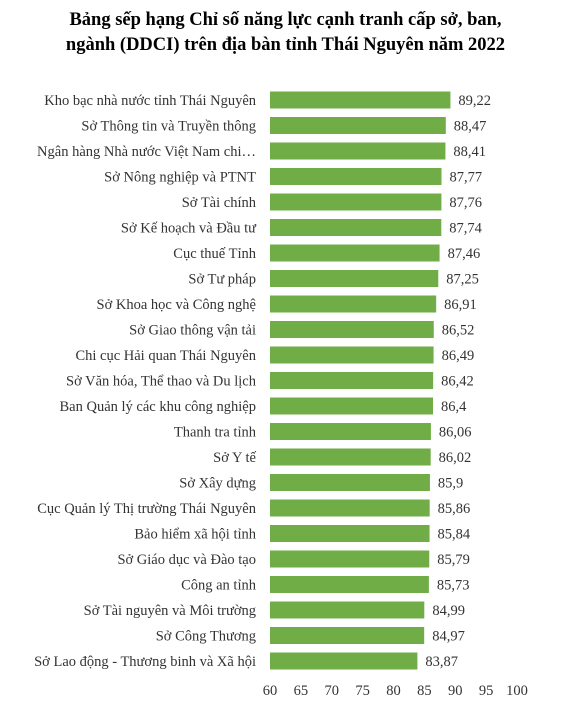 The height and width of the screenshot is (715, 571). I want to click on category-label: Bảo hiểm xã hội tỉnh, so click(195, 535).